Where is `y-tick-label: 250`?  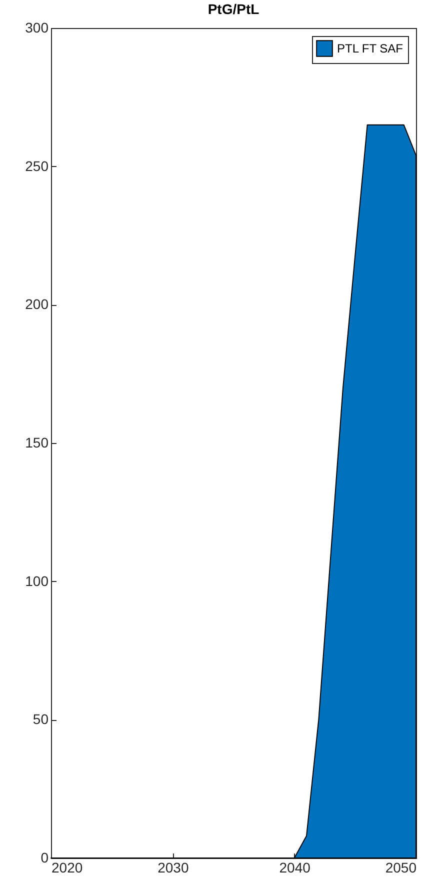 y-tick-label: 250 is located at coordinates (37, 166).